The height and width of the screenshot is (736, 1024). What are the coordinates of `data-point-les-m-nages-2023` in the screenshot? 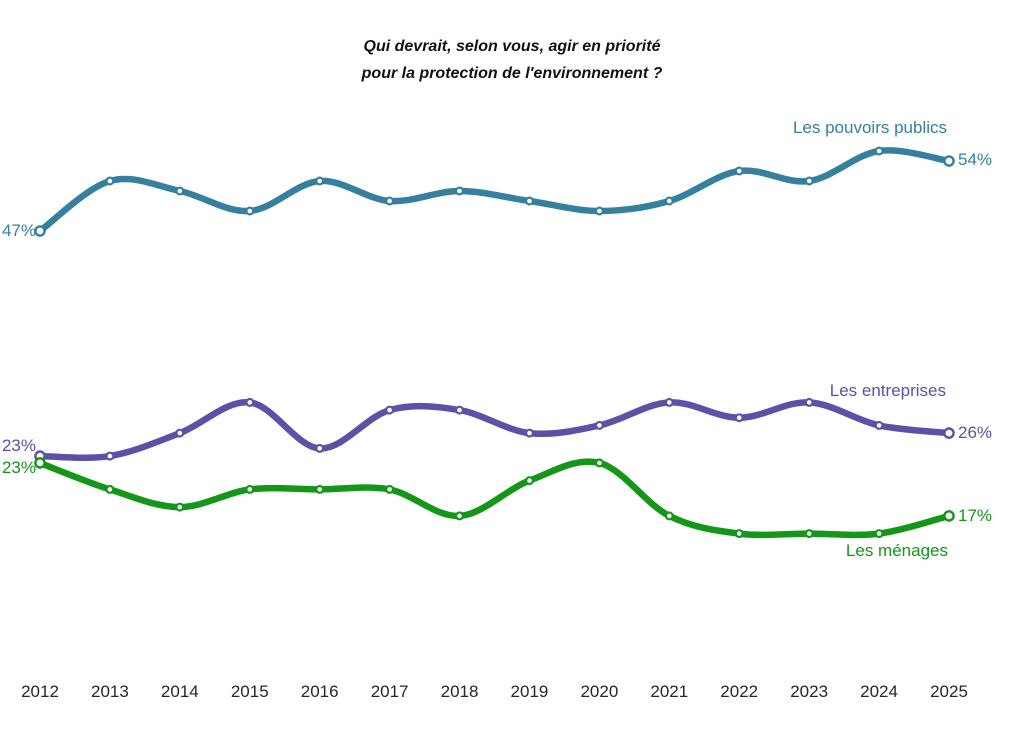 It's located at (809, 534).